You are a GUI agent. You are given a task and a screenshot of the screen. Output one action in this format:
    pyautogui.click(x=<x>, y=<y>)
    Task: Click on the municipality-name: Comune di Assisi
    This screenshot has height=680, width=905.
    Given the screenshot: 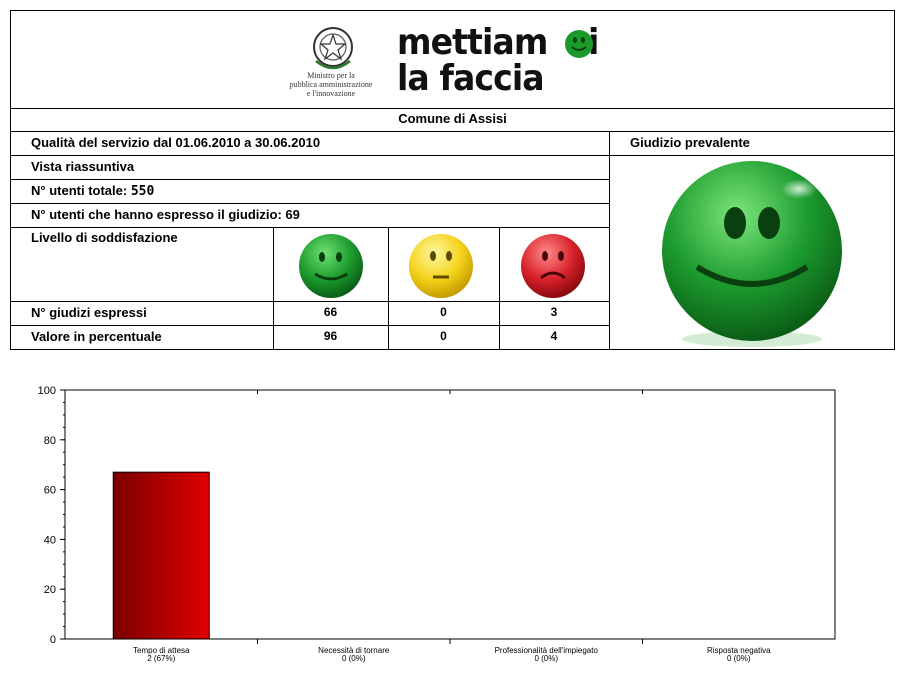 What is the action you would take?
    pyautogui.click(x=452, y=118)
    